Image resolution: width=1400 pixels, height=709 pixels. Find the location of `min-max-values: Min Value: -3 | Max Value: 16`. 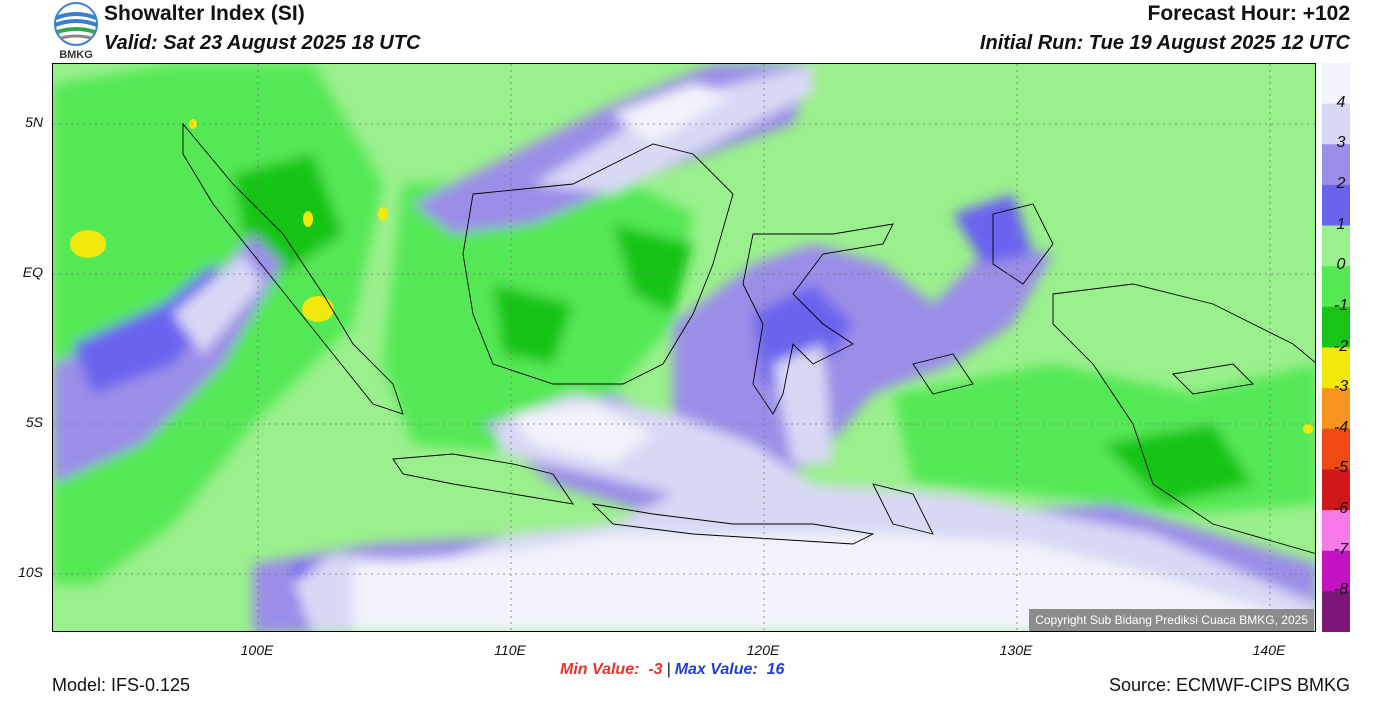

min-max-values: Min Value: -3 | Max Value: 16 is located at coordinates (672, 669).